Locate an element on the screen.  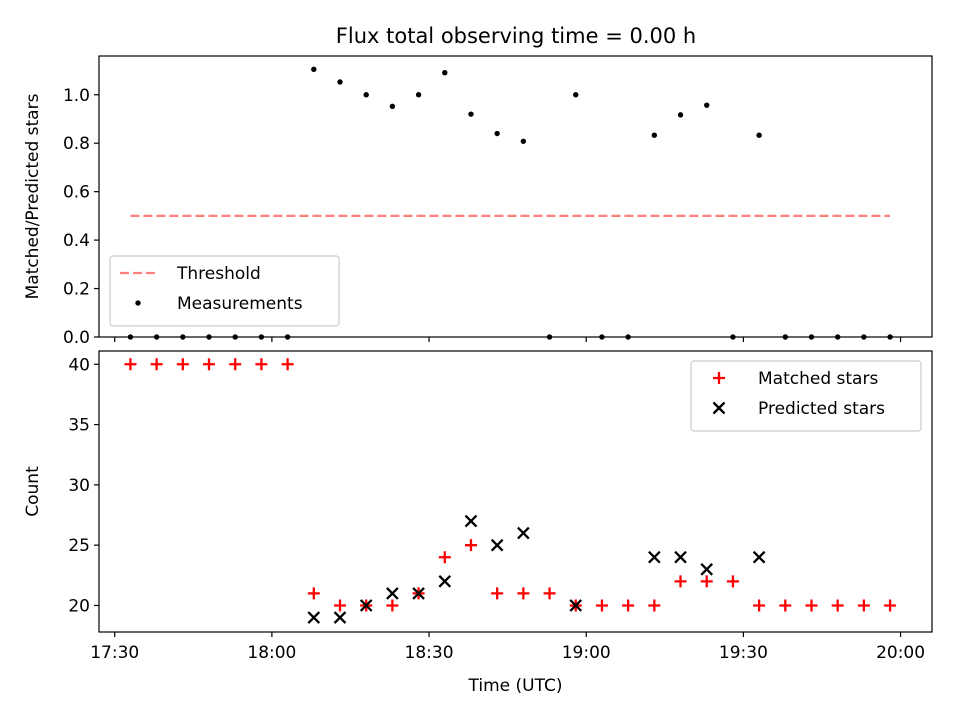
y-tick-label: 0.6 is located at coordinates (76, 193).